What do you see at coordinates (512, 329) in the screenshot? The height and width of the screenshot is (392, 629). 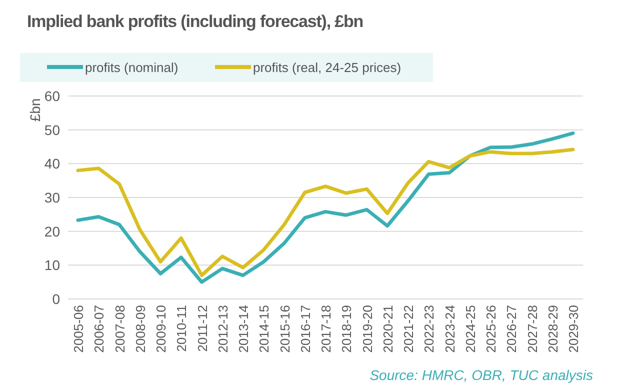 I see `x-tick-label: 2026-27` at bounding box center [512, 329].